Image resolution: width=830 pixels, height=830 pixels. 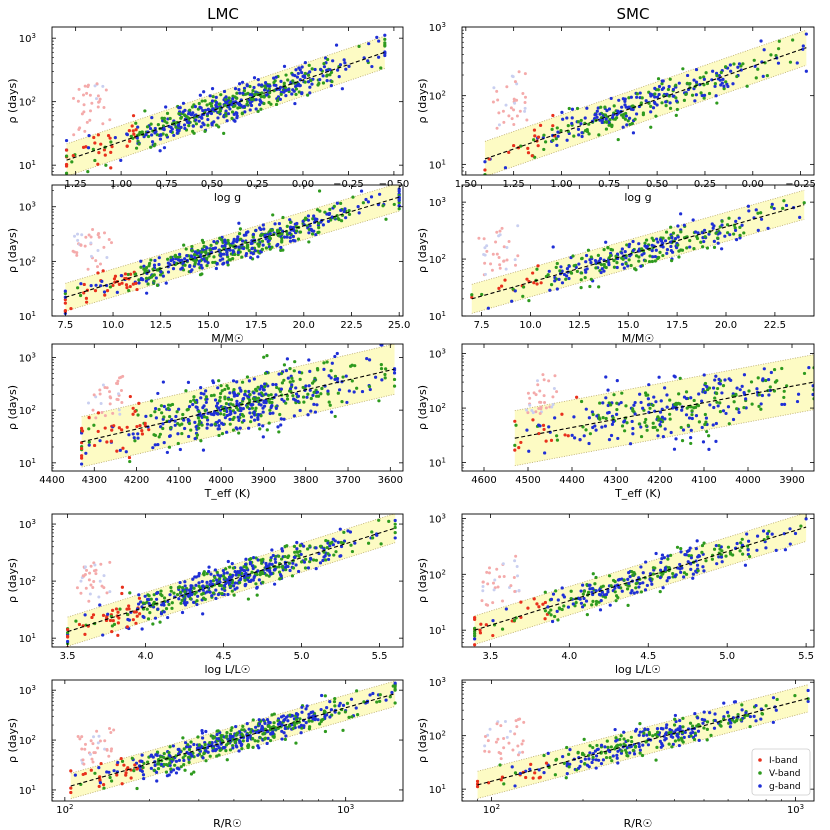 What do you see at coordinates (231, 582) in the screenshot?
I see `scatter-points` at bounding box center [231, 582].